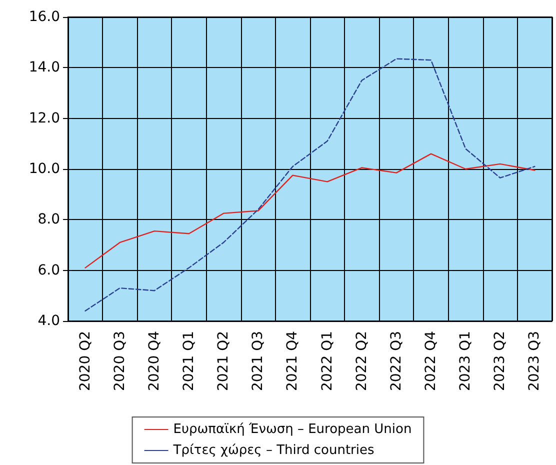 The image size is (556, 465). Describe the element at coordinates (44, 169) in the screenshot. I see `y-tick-label: 10.0` at that location.